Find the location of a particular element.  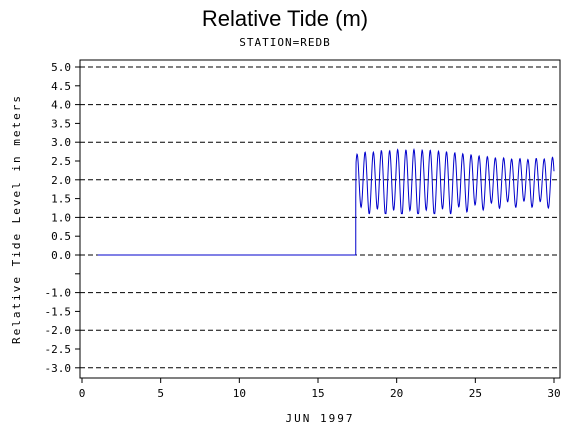

chart-subtitle: STATION=REDB is located at coordinates (285, 42).